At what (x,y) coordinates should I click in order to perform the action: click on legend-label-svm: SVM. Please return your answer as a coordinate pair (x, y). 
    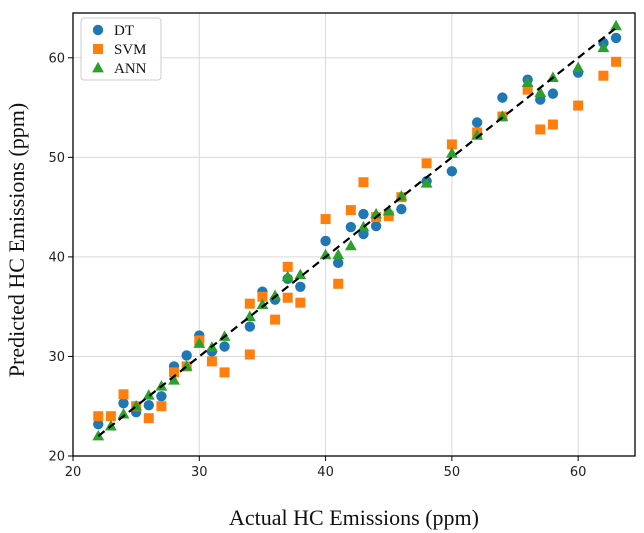
    Looking at the image, I should click on (130, 50).